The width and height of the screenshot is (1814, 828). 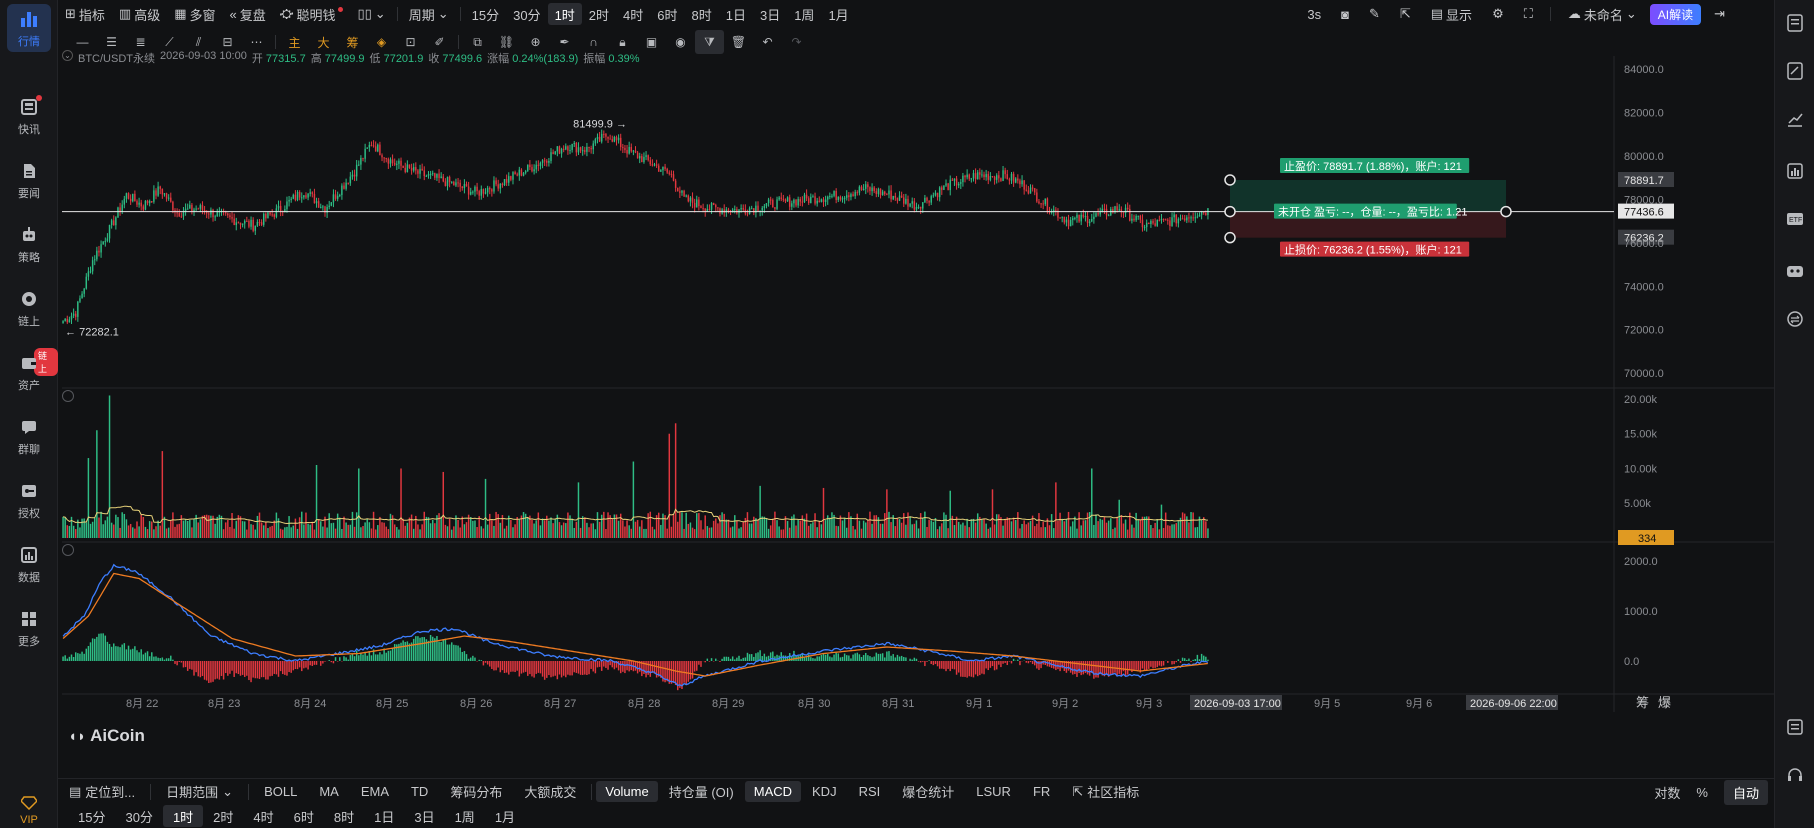 What do you see at coordinates (599, 15) in the screenshot?
I see `interval-2h: 2时` at bounding box center [599, 15].